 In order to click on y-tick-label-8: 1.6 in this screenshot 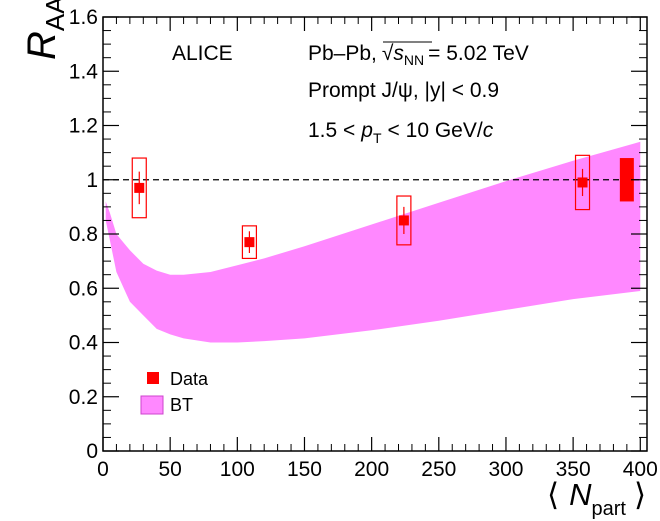, I will do `click(83, 17)`.